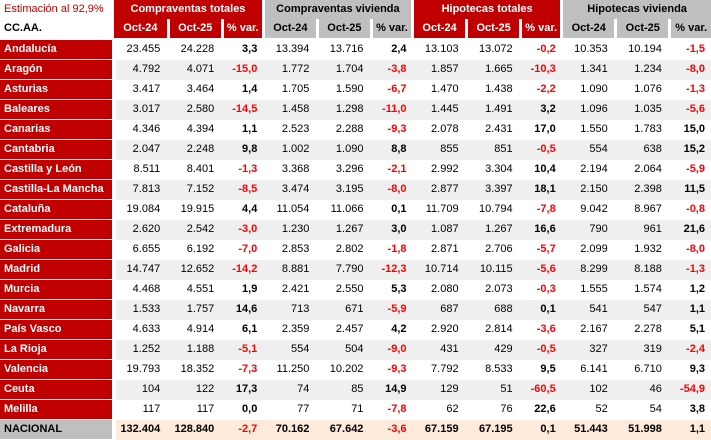 This screenshot has width=711, height=440. What do you see at coordinates (290, 329) in the screenshot?
I see `data-cell: 2.359` at bounding box center [290, 329].